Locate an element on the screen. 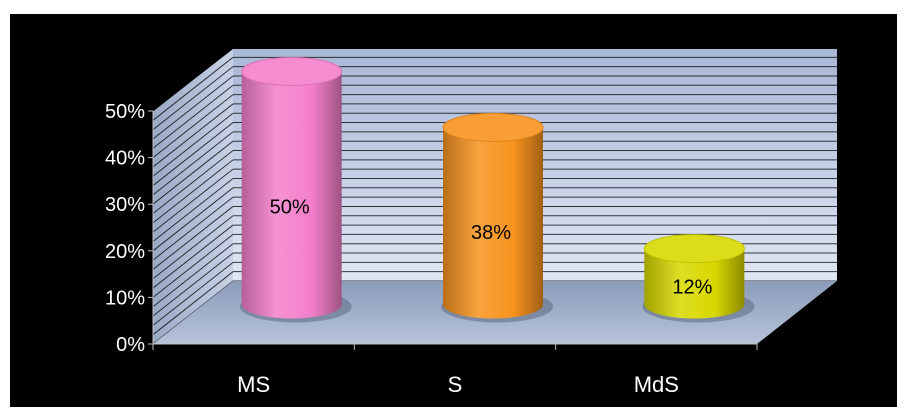 The image size is (907, 412). x-tick-label: S is located at coordinates (455, 384).